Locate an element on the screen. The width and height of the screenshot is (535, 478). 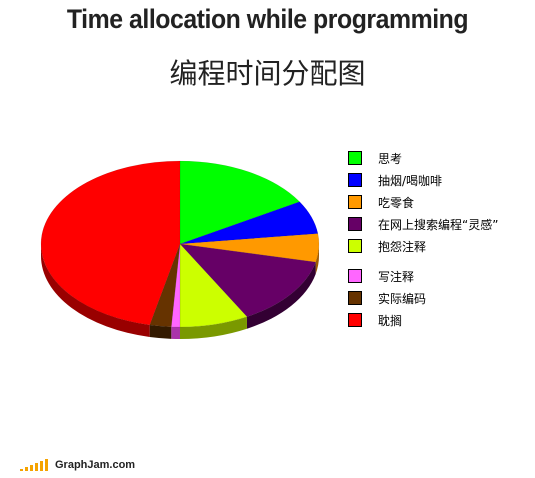
legend-item-2: 吃零食 is located at coordinates (381, 202).